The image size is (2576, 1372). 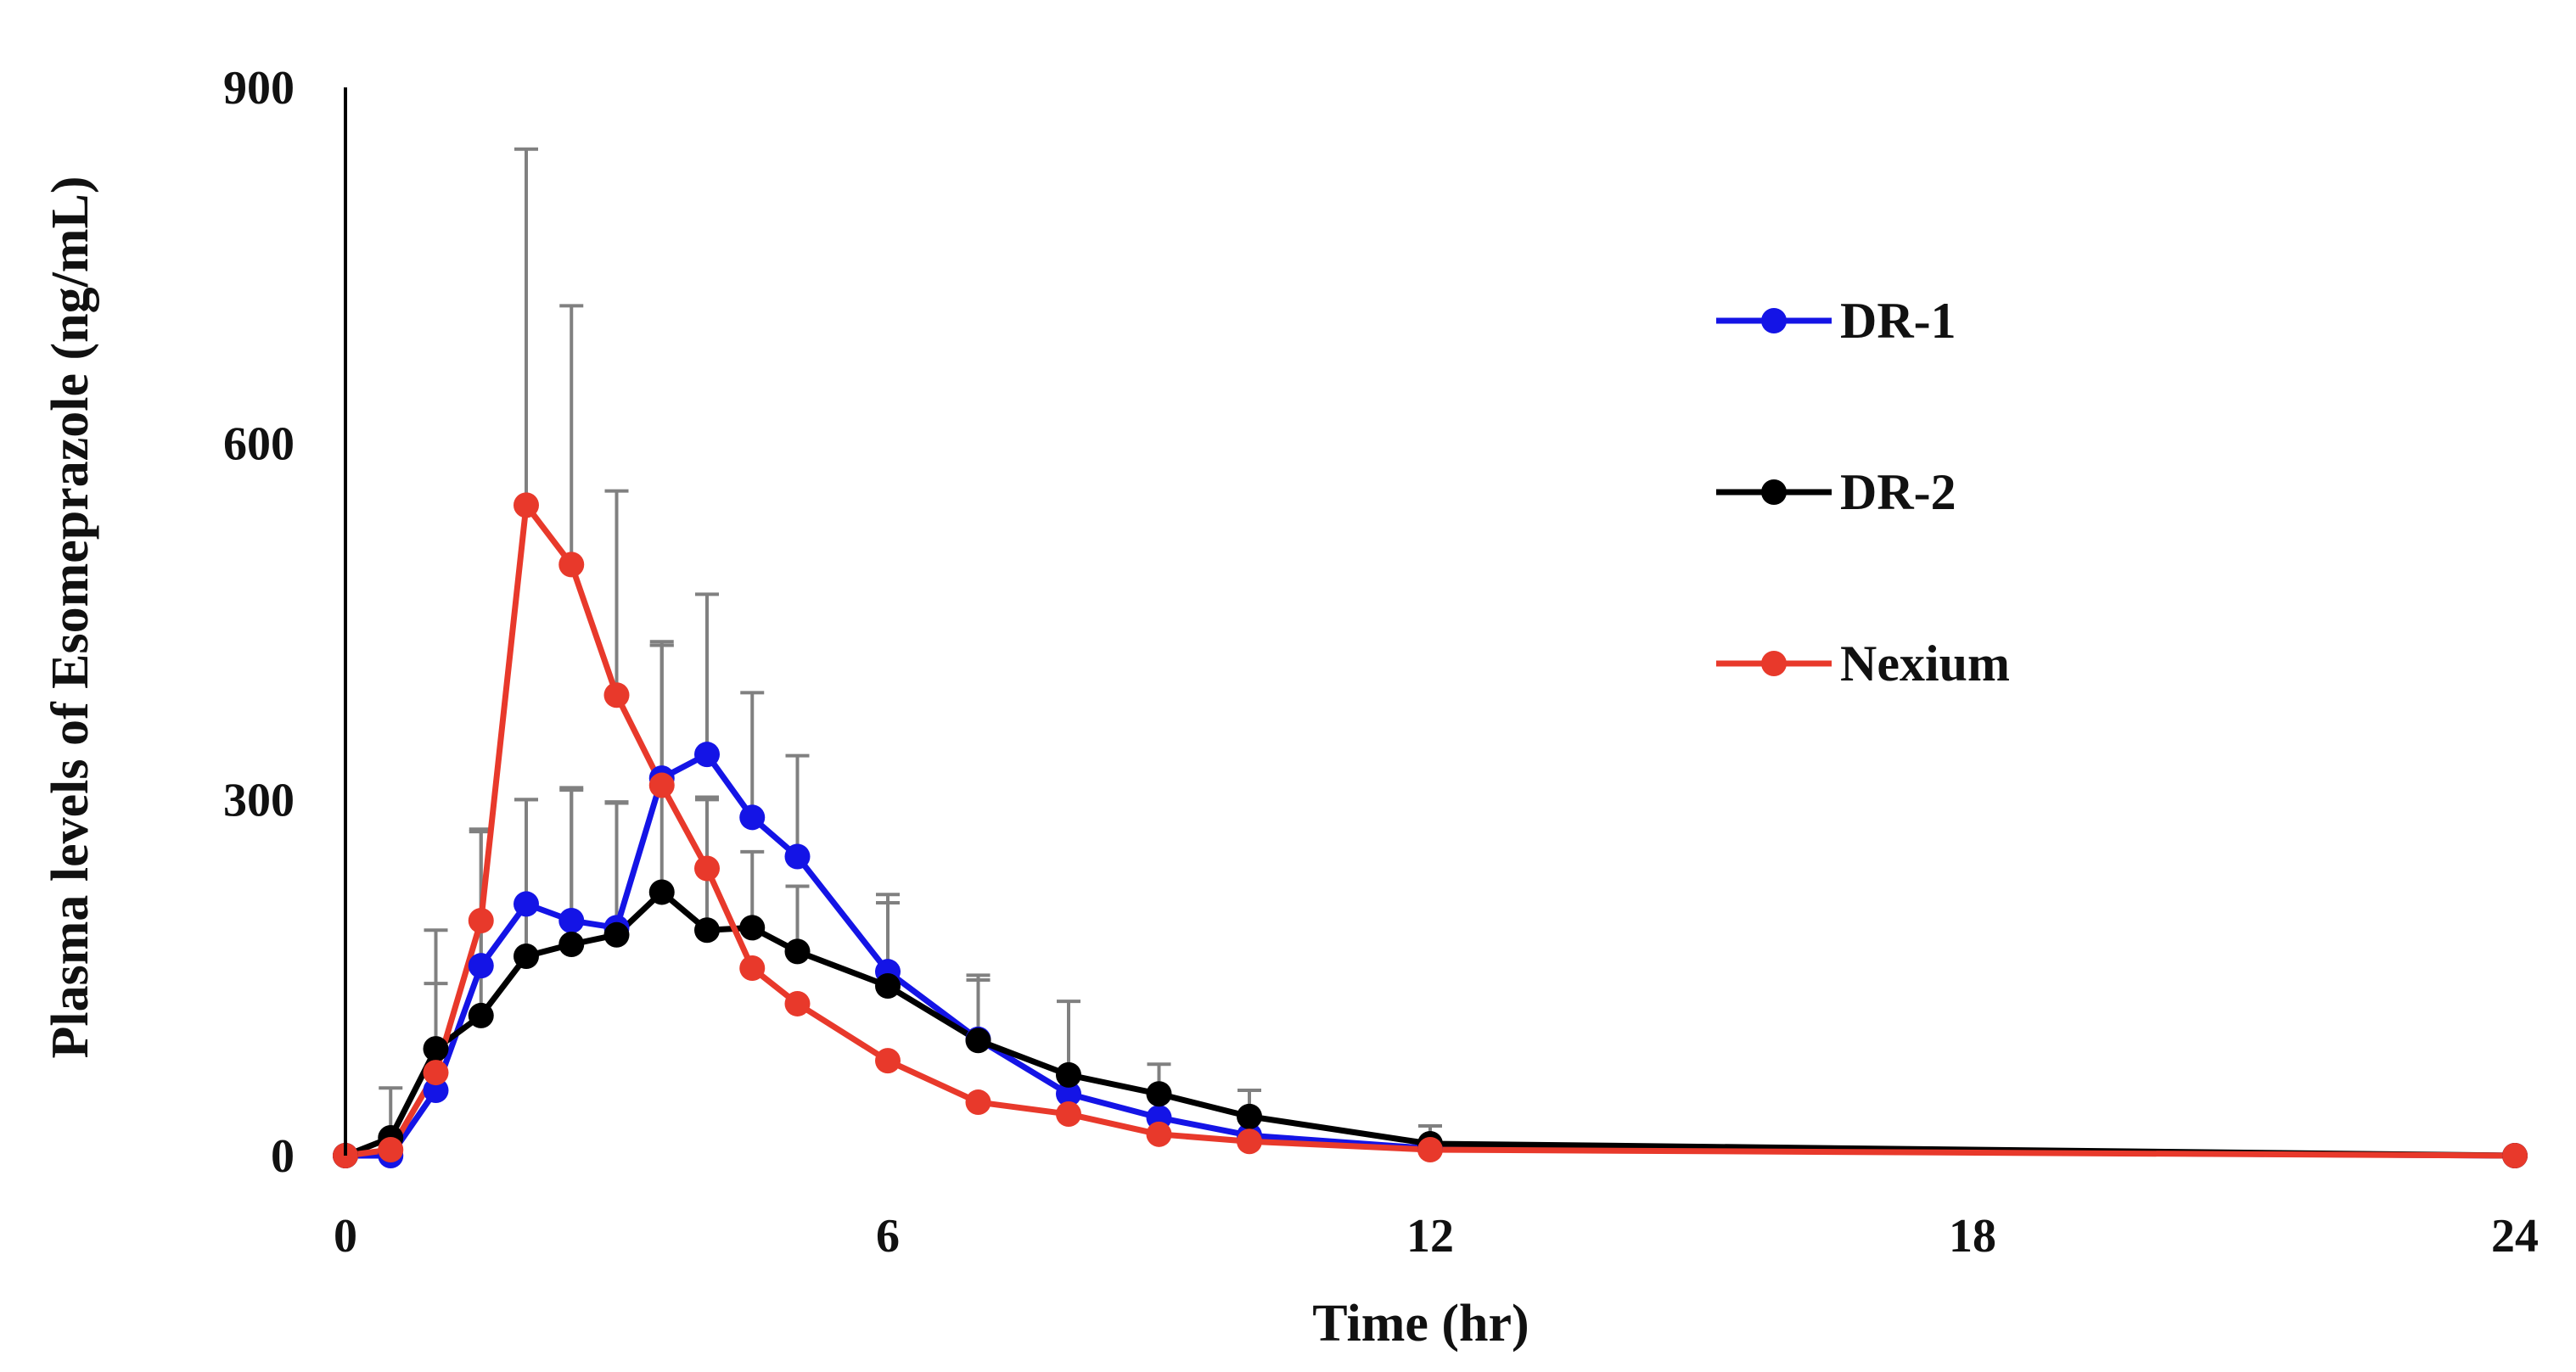 What do you see at coordinates (2515, 1237) in the screenshot?
I see `x-tick-label: 24` at bounding box center [2515, 1237].